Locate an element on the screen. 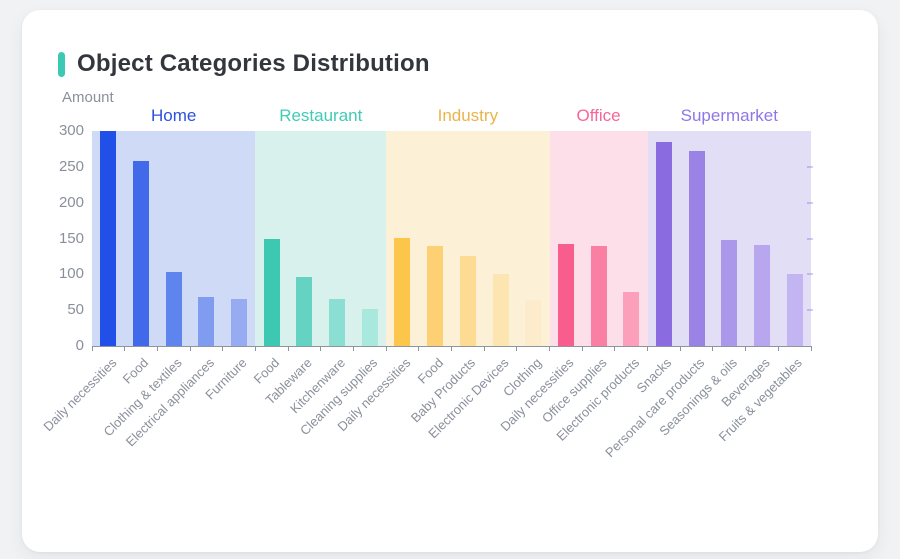 The height and width of the screenshot is (559, 900). category-slot: Baby Products is located at coordinates (446, 278).